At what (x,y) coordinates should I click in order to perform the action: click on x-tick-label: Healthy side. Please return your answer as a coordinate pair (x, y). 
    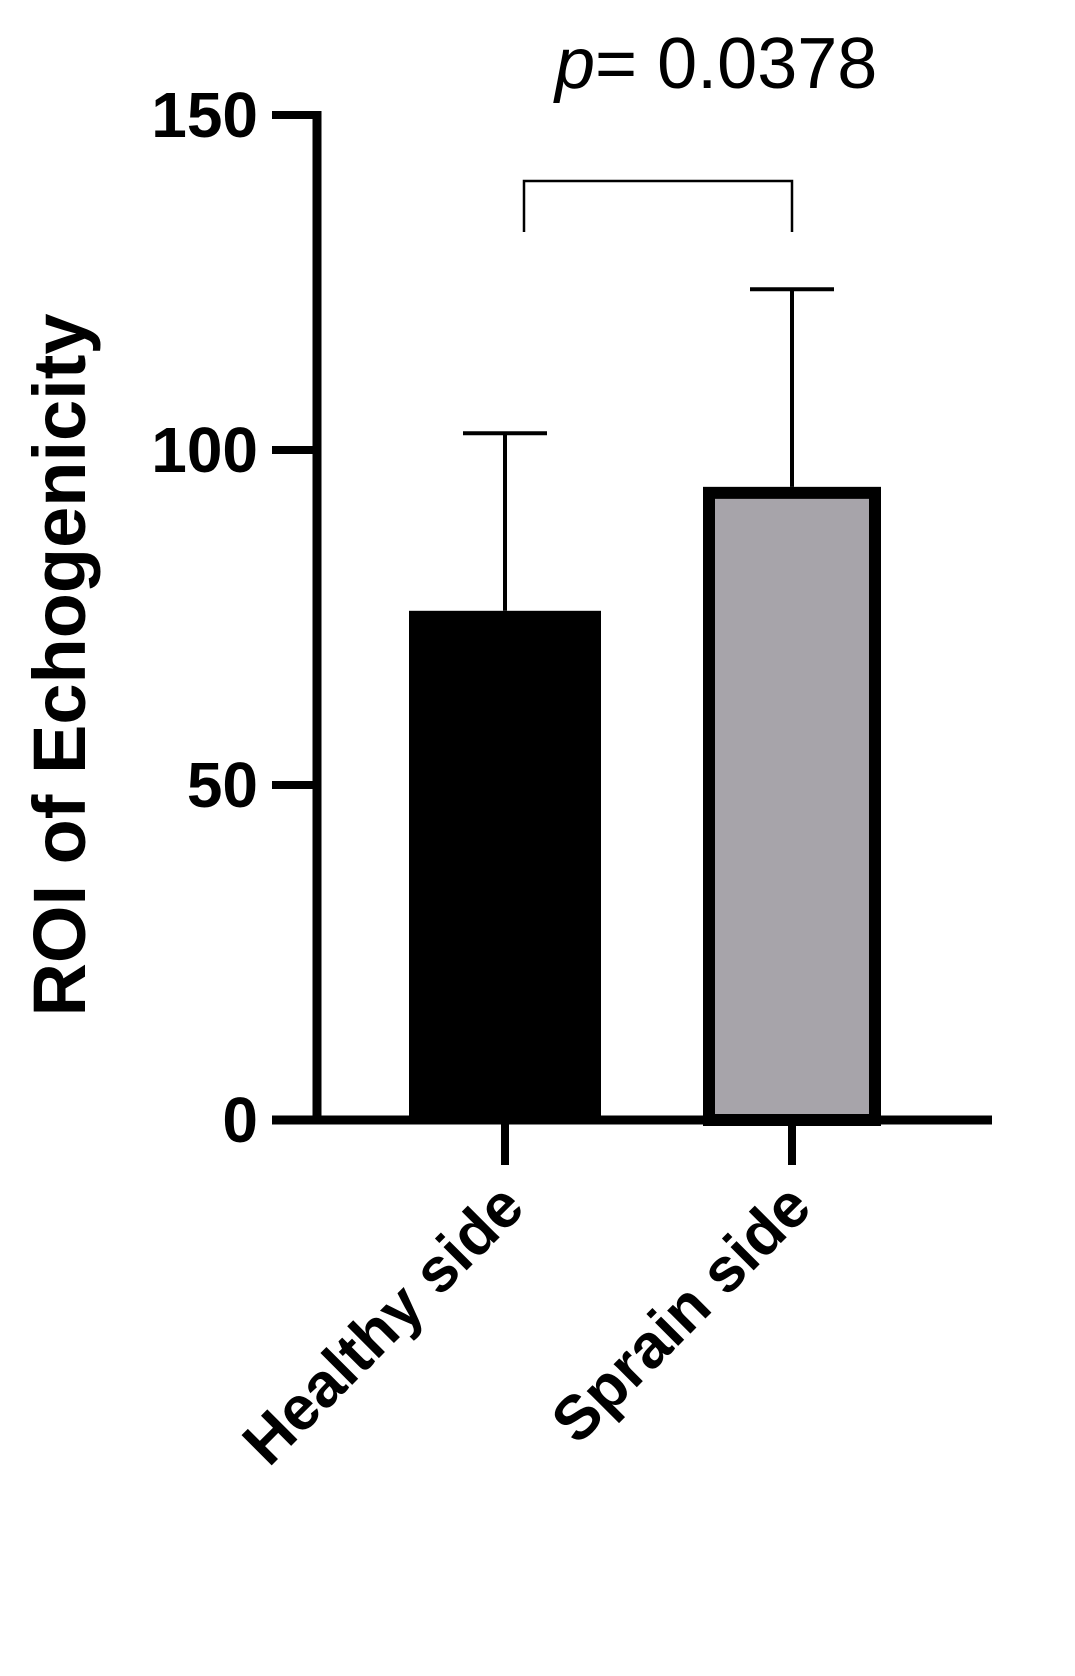
    Looking at the image, I should click on (383, 1324).